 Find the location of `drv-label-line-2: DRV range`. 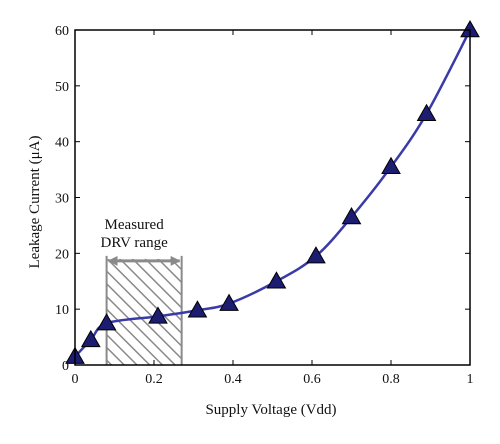

drv-label-line-2: DRV range is located at coordinates (134, 243).